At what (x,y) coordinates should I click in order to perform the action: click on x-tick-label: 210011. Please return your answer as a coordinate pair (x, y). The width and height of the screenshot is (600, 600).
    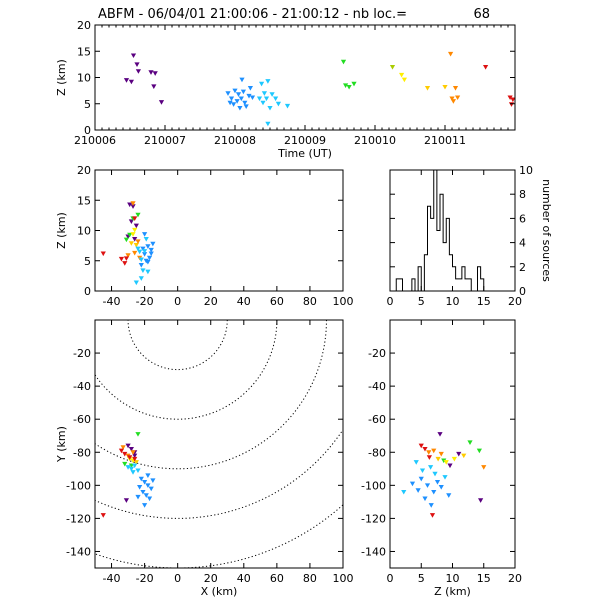
    Looking at the image, I should click on (445, 140).